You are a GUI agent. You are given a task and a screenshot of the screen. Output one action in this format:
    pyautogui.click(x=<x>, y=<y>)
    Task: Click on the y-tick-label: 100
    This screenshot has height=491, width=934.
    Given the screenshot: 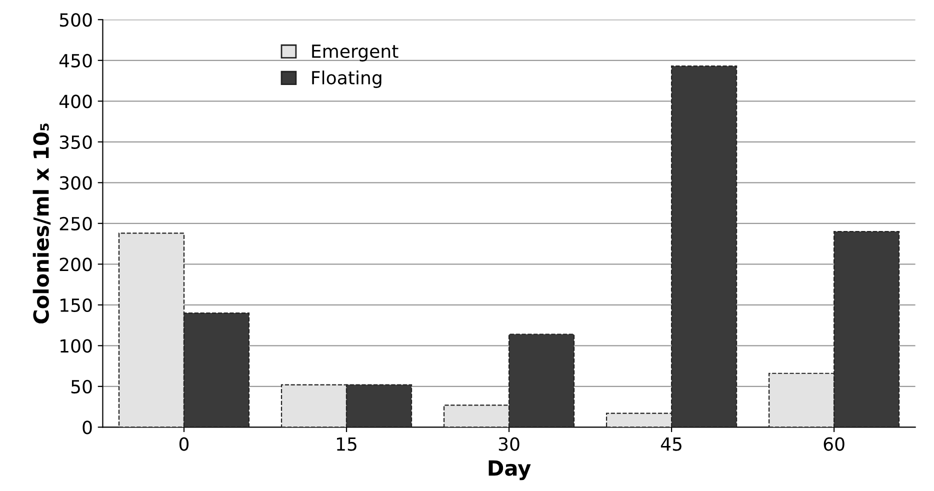 What is the action you would take?
    pyautogui.click(x=76, y=346)
    